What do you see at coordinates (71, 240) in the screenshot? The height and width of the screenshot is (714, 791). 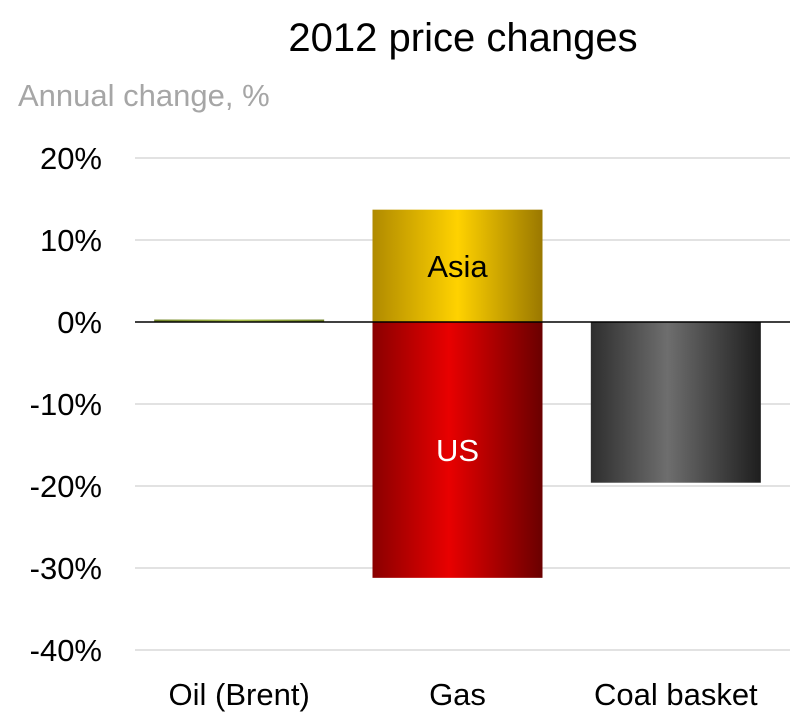 I see `y-tick-label: 10%` at bounding box center [71, 240].